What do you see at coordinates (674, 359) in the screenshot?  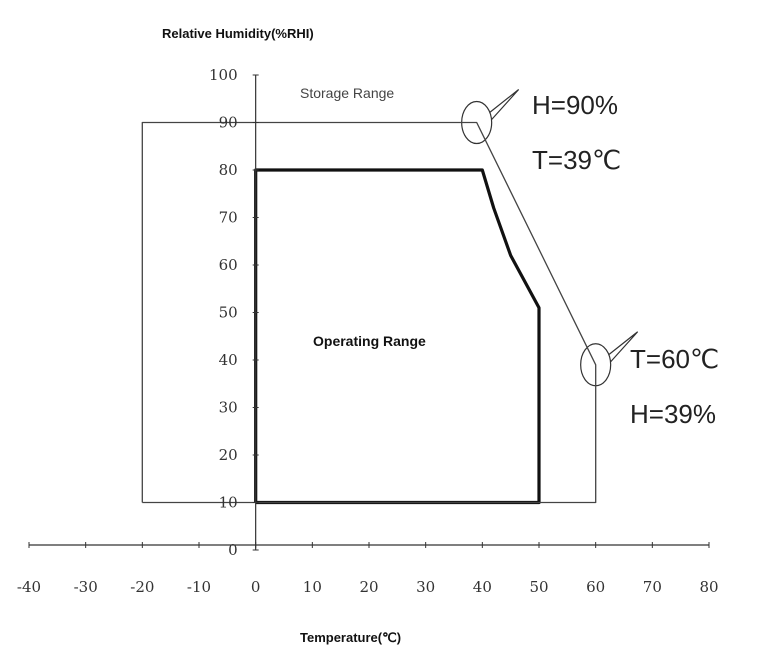 I see `callout-2-line-1: T=60℃` at bounding box center [674, 359].